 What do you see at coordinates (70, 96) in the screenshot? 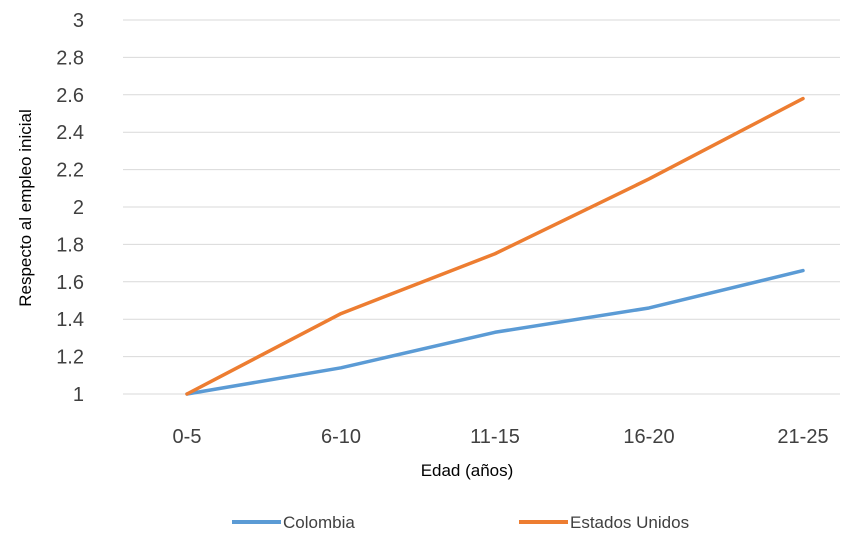
I see `y-tick-label: 2.6` at bounding box center [70, 96].